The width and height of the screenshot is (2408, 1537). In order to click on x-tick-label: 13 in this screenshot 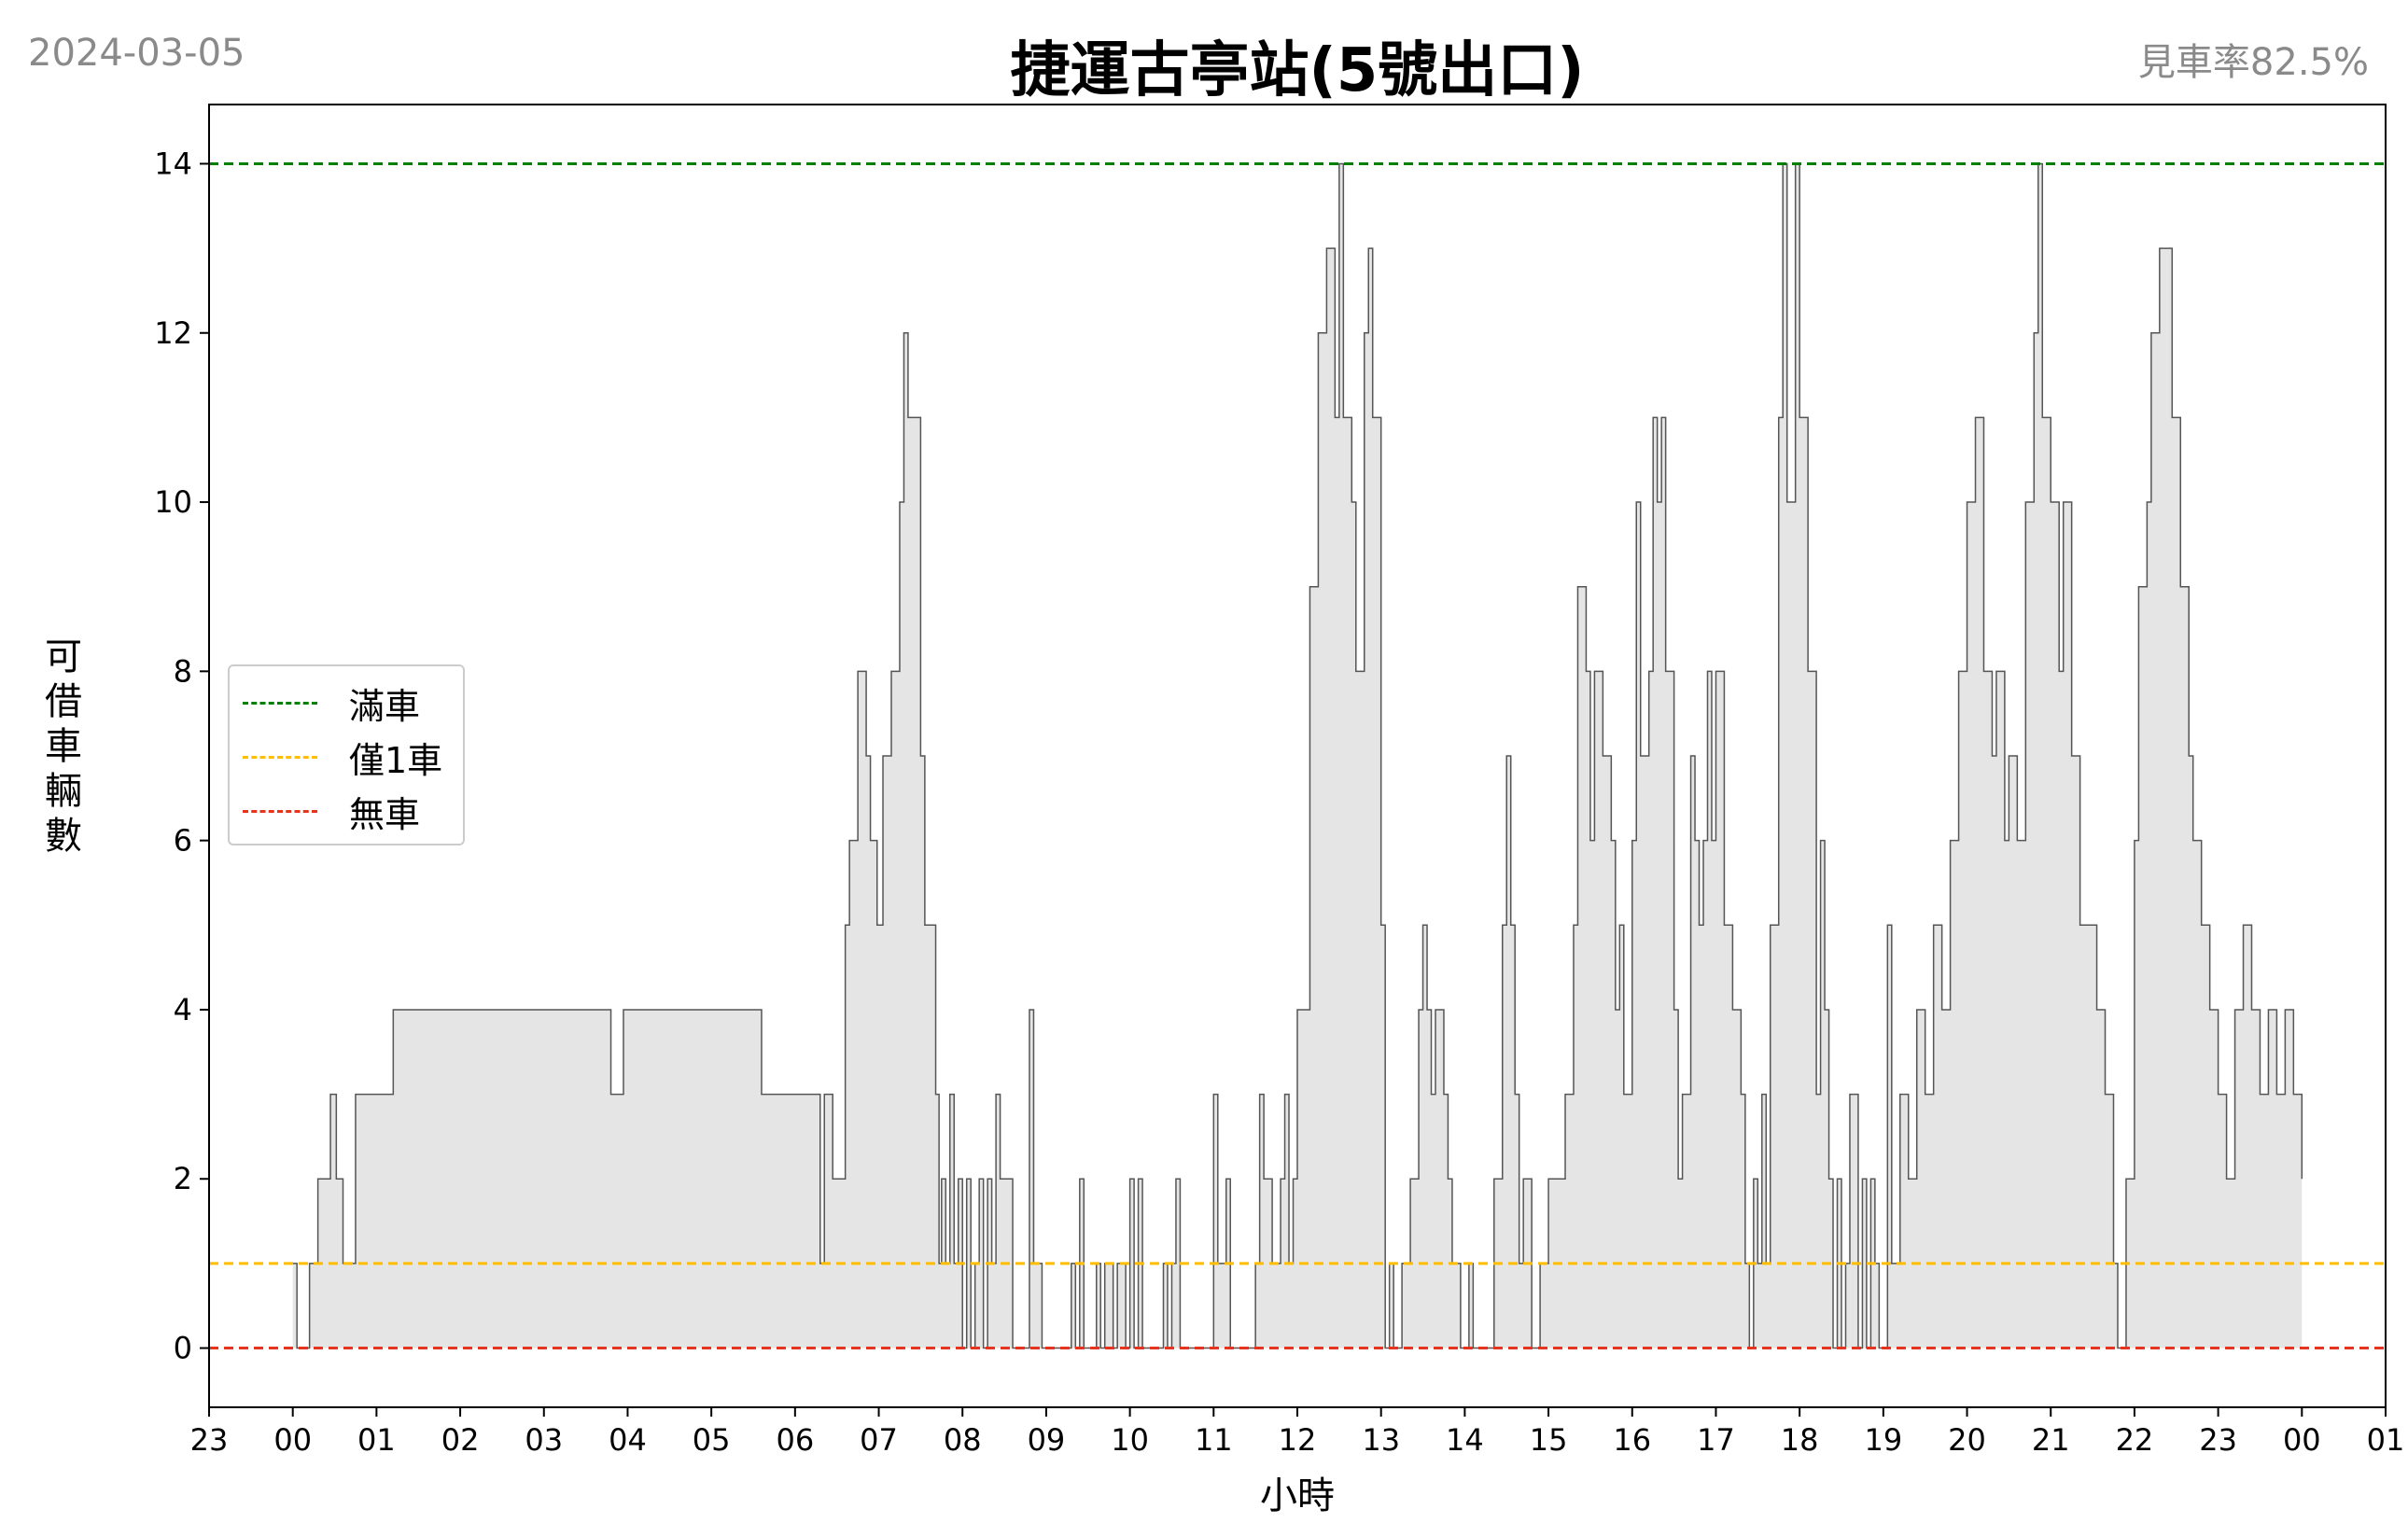, I will do `click(1381, 1440)`.